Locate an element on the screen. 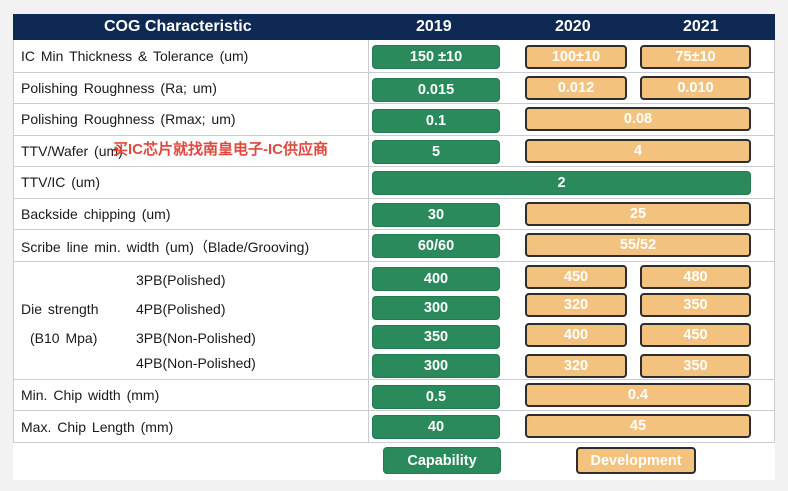 This screenshot has height=491, width=788. value-ra-2021: 0.010 is located at coordinates (695, 88).